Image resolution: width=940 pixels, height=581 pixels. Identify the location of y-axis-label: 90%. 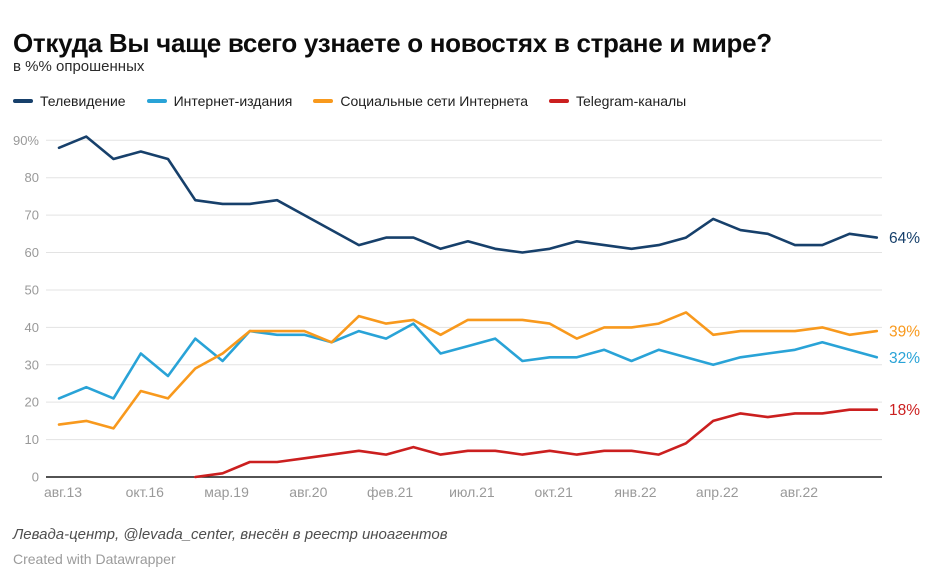
(26, 140).